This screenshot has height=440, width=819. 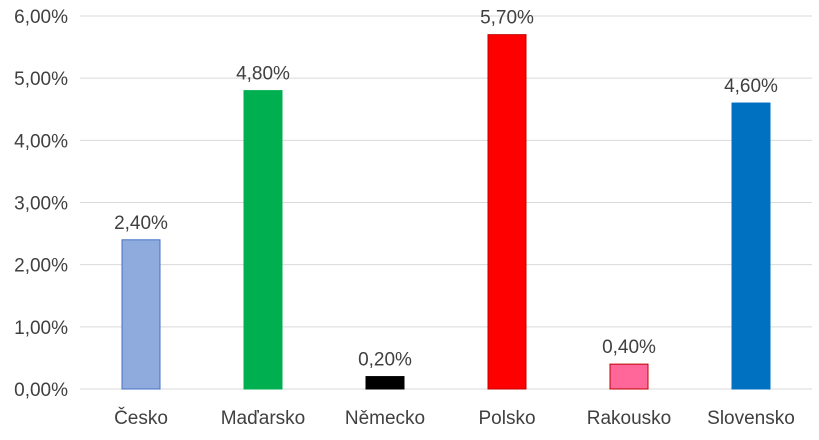 What do you see at coordinates (263, 418) in the screenshot?
I see `x-tick-label: Maďarsko` at bounding box center [263, 418].